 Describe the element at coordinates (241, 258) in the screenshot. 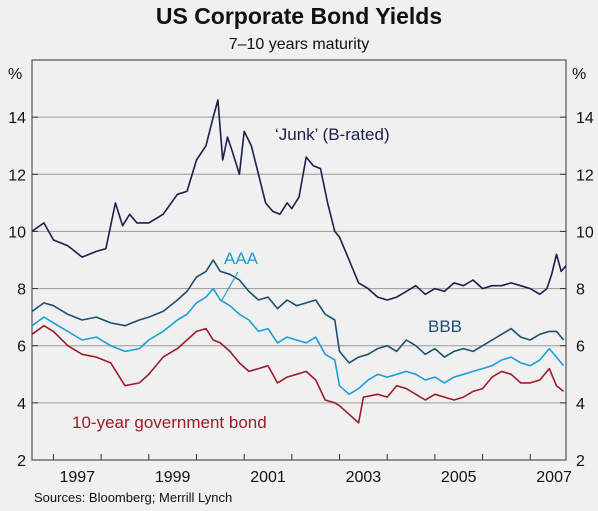

I see `annotation-aaa: AAA` at that location.